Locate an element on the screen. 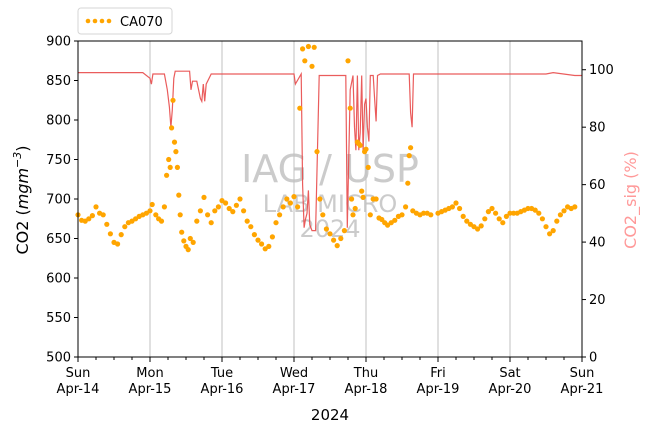 The image size is (653, 433). y-tick-label: 750 is located at coordinates (58, 160).